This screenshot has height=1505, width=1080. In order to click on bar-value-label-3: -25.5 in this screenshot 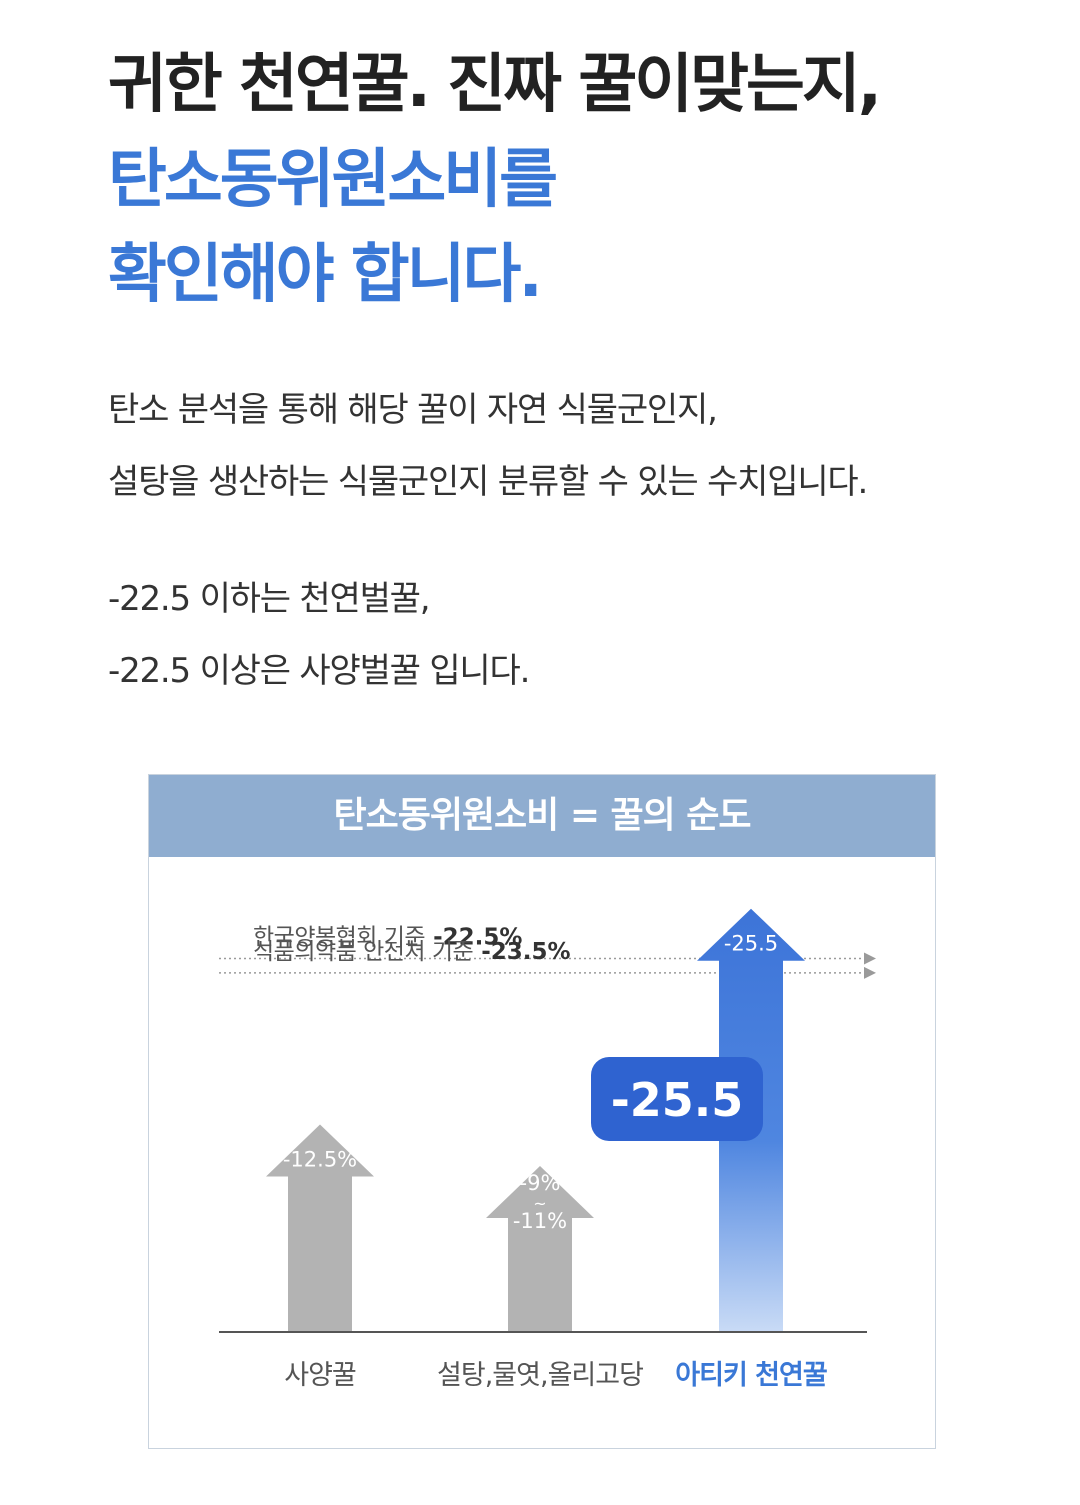, I will do `click(751, 944)`.